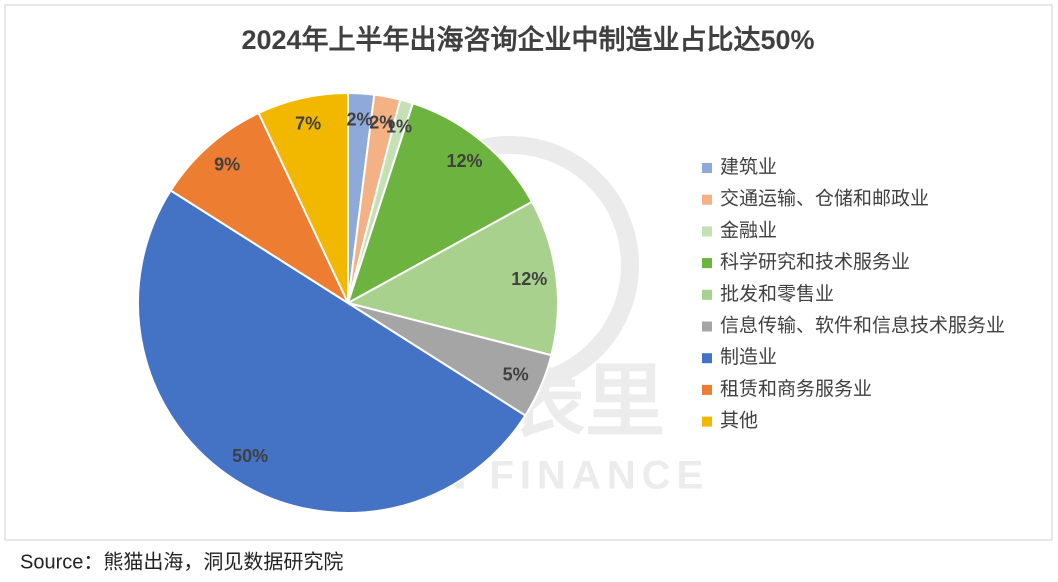 The image size is (1058, 582). What do you see at coordinates (777, 294) in the screenshot?
I see `legend-label: 批发和零售业` at bounding box center [777, 294].